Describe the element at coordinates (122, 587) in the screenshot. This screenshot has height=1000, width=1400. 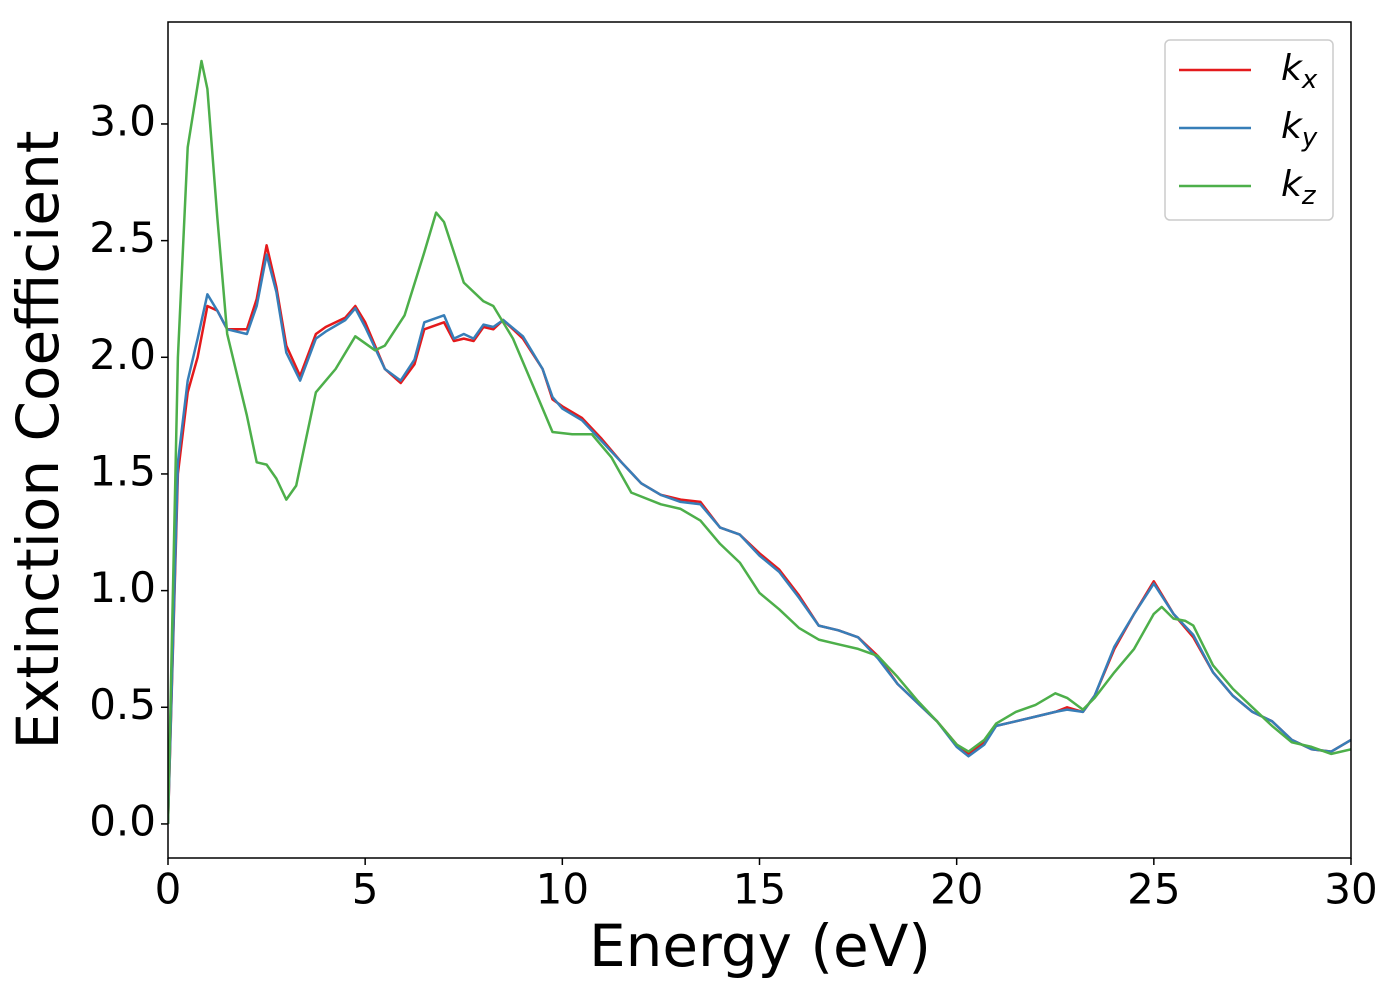
I see `y-tick-label: 1.0` at that location.